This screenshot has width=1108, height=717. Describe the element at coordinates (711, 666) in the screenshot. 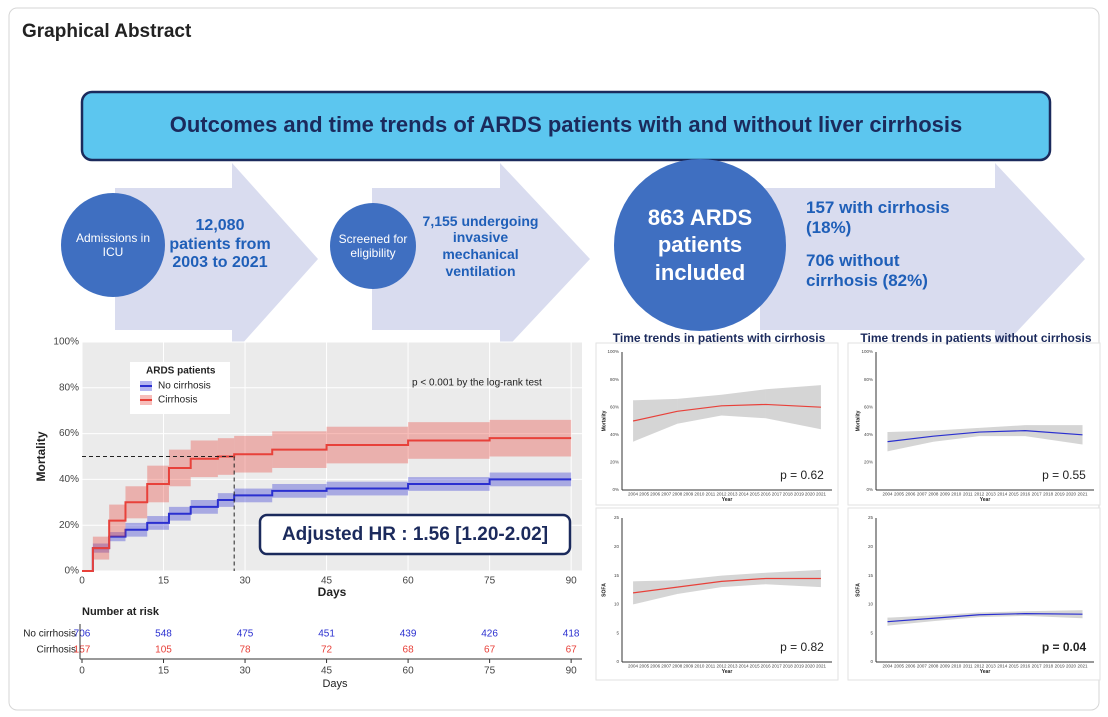

I see `x-tick-label: 2011` at that location.